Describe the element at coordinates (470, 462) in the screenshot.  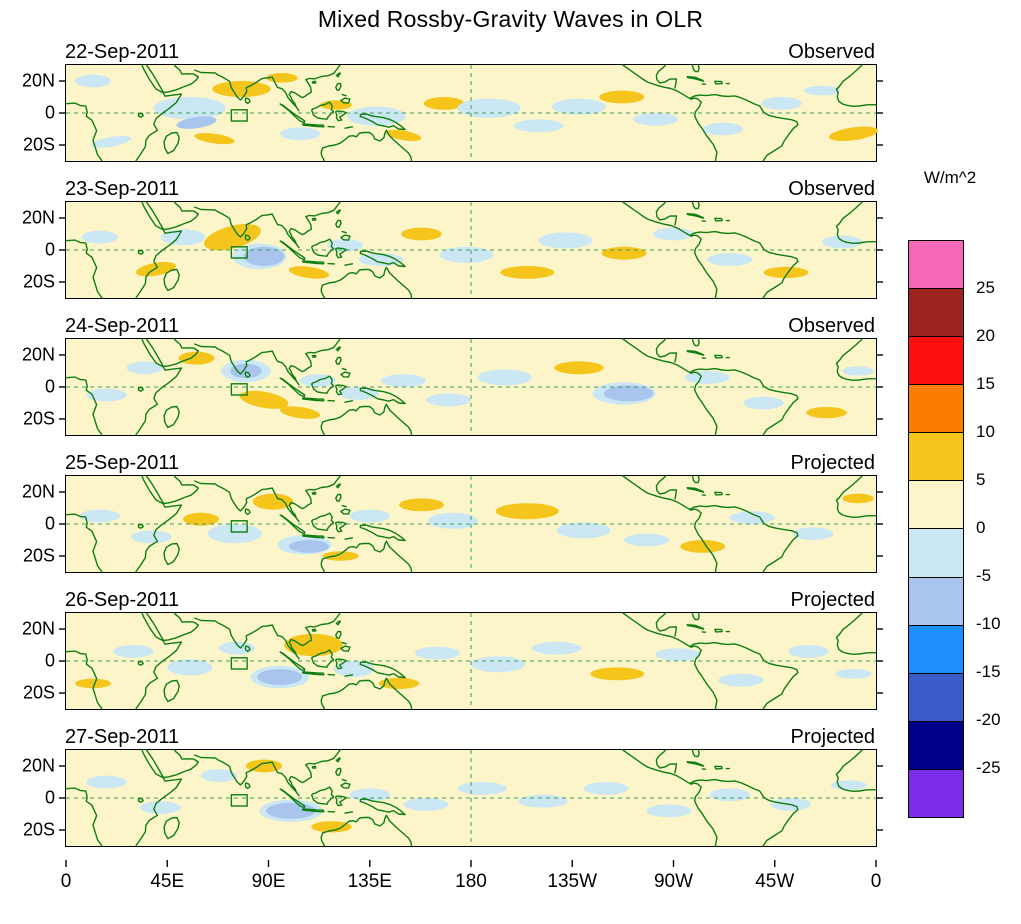
I see `panel-header: 25-Sep-2011 Projected` at that location.